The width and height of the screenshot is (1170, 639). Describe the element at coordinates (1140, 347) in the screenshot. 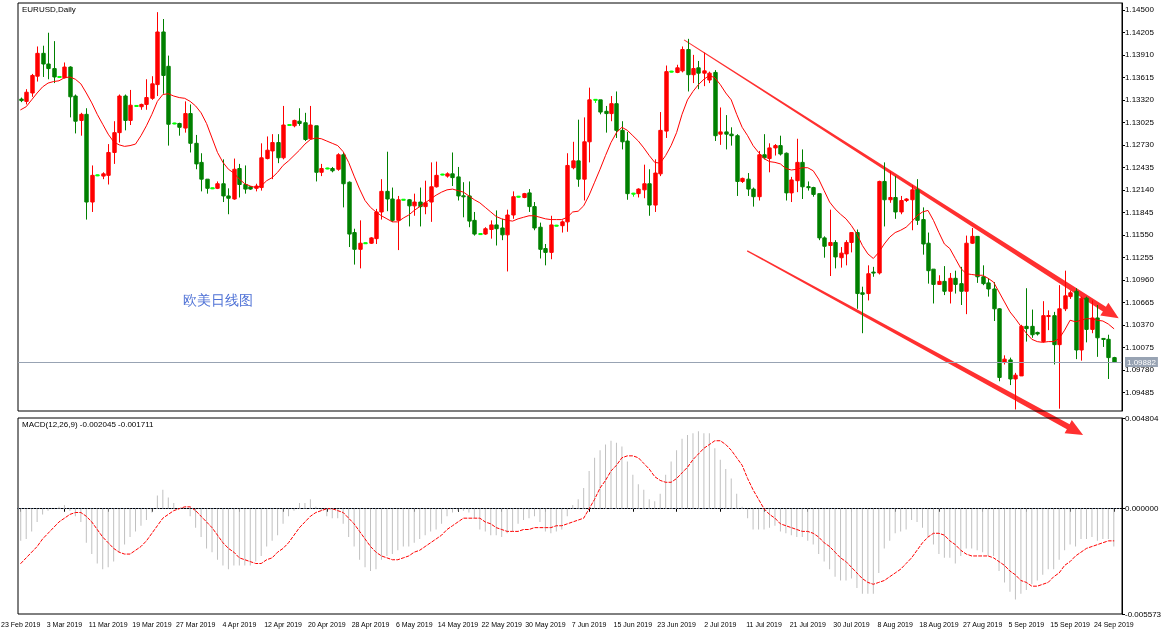

I see `y-tick-label: 1.10075` at that location.